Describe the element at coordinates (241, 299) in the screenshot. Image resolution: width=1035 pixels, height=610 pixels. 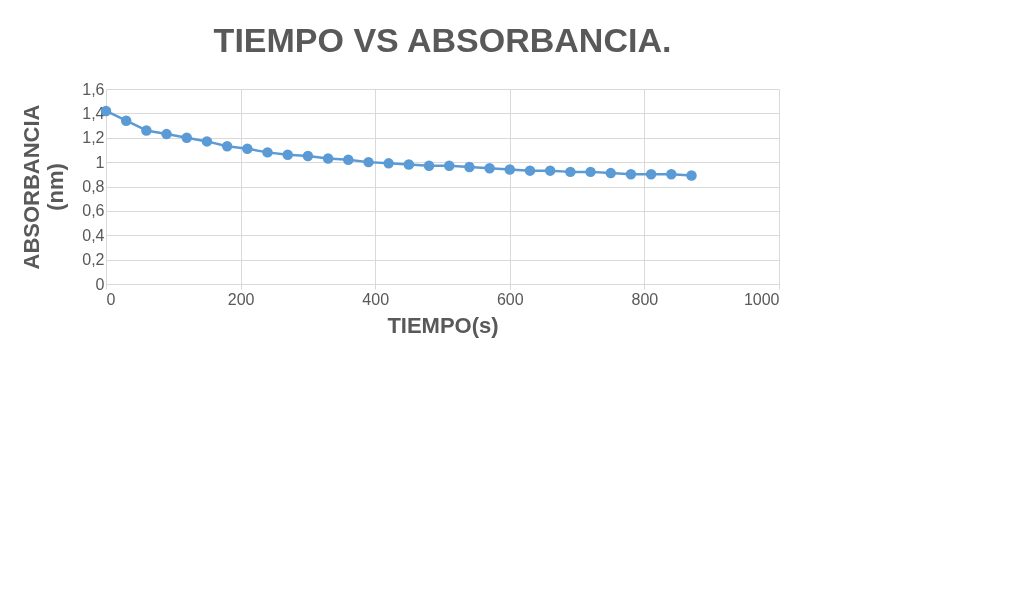
I see `x-tick-label: 200` at that location.